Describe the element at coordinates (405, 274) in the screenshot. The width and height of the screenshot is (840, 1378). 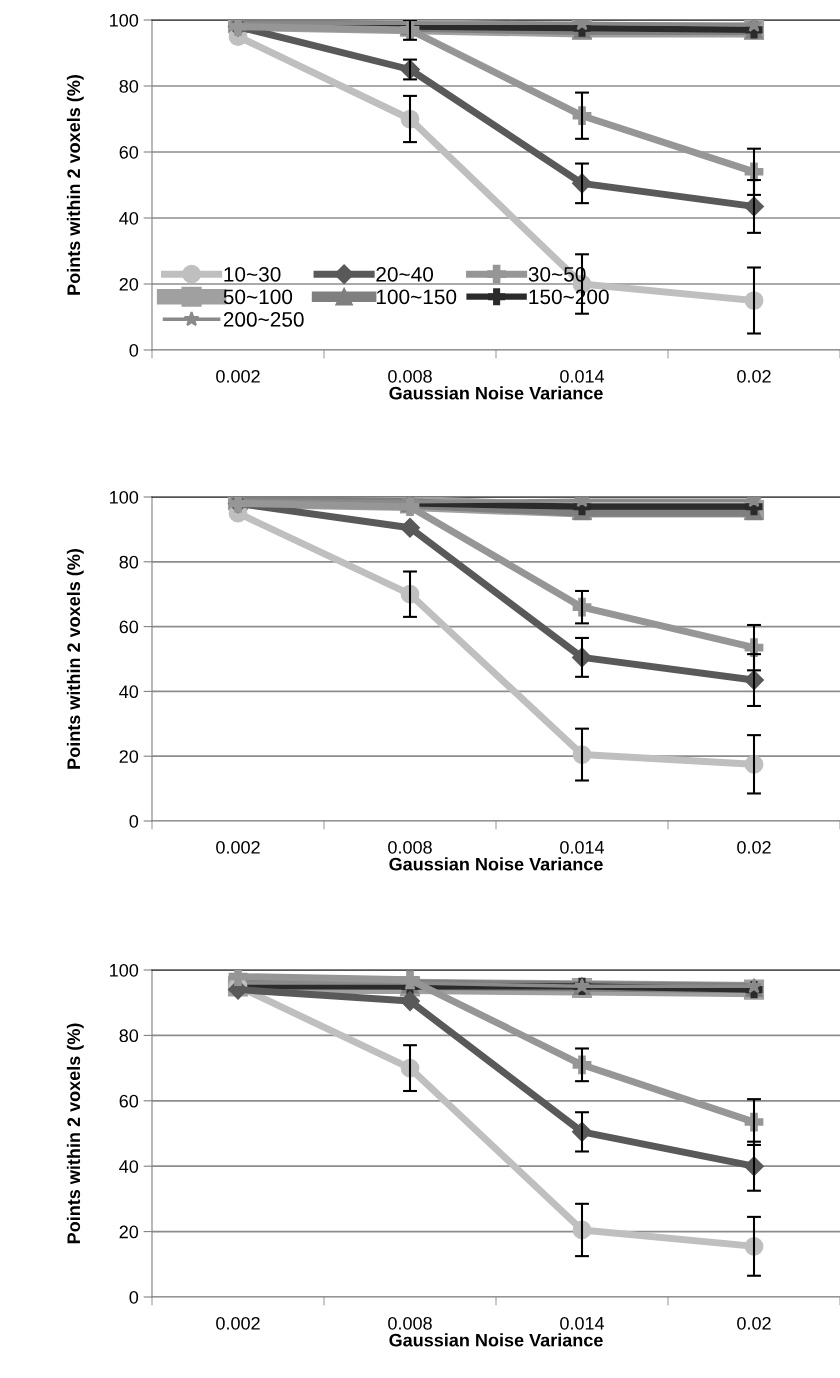
I see `legend-label: 20~40` at that location.